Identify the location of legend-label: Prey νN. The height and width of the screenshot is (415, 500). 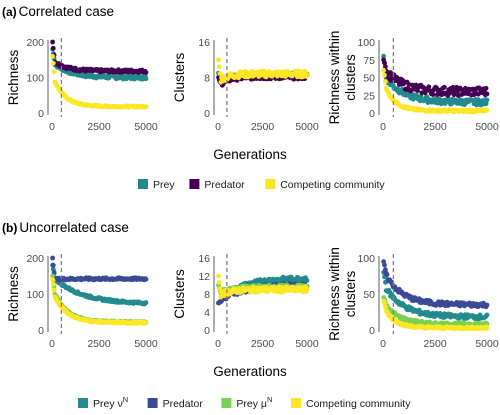
(110, 402).